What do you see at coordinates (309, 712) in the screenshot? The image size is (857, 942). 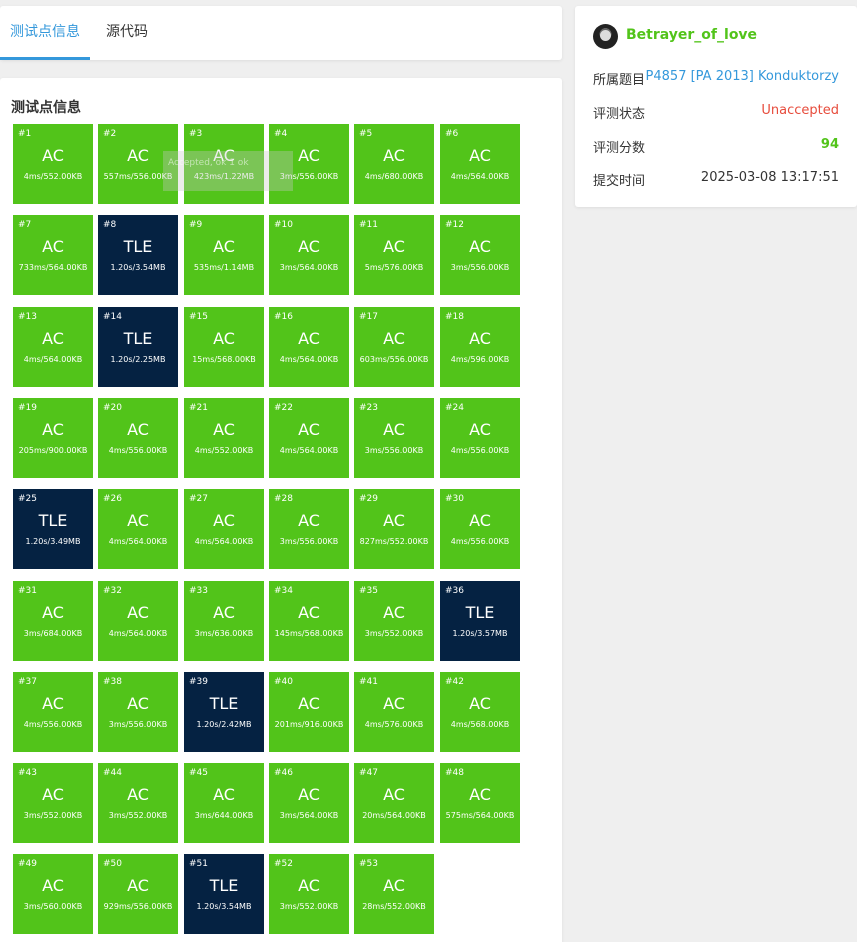 I see `test-case-40: #40 AC 201ms/916.00KB` at bounding box center [309, 712].